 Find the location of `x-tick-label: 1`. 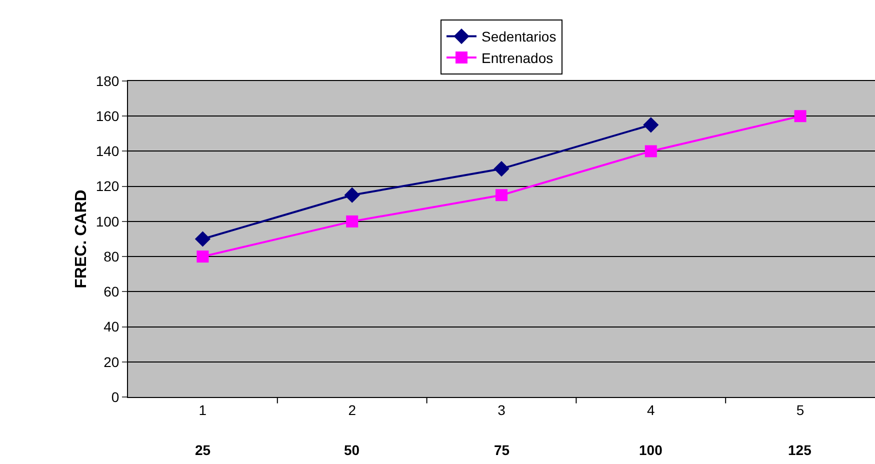

x-tick-label: 1 is located at coordinates (202, 410).